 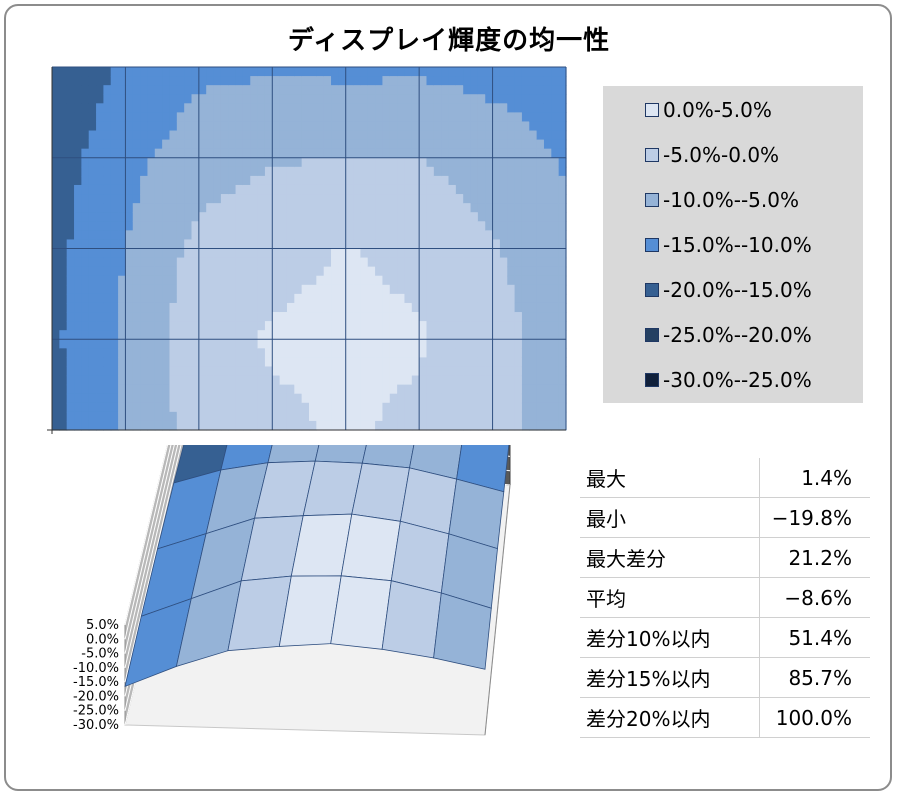 What do you see at coordinates (652, 110) in the screenshot?
I see `legend-swatch` at bounding box center [652, 110].